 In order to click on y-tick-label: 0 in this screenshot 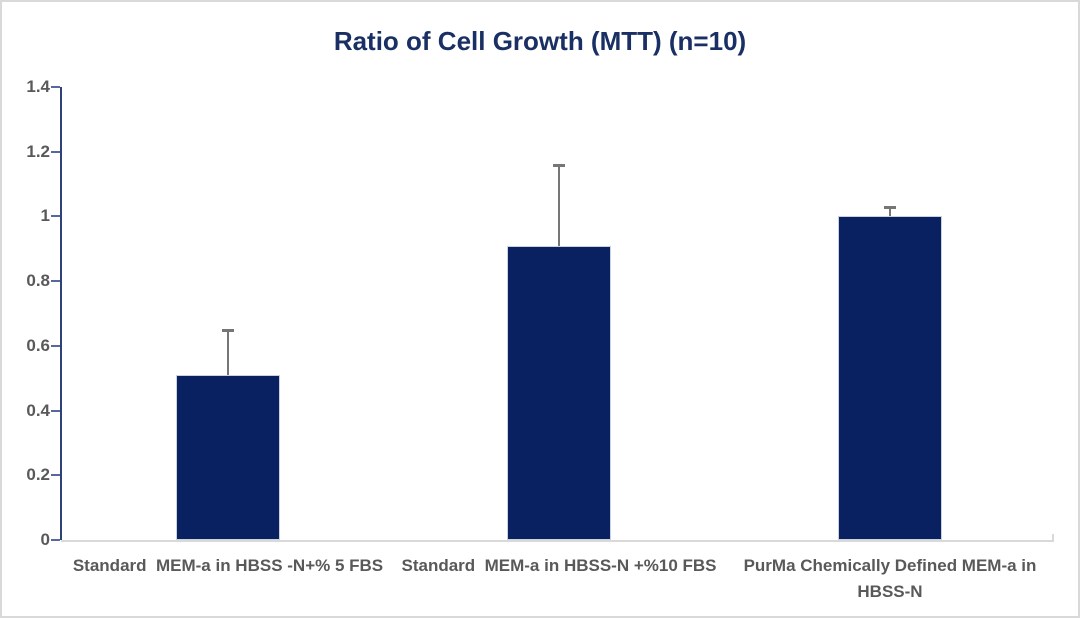, I will do `click(45, 539)`.